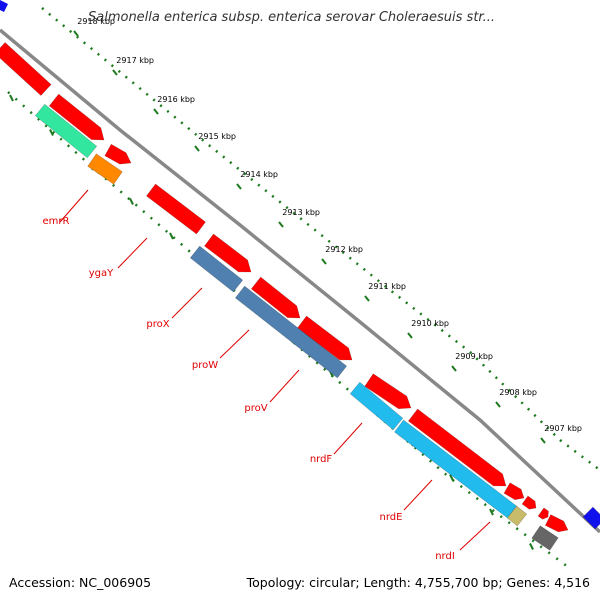 The width and height of the screenshot is (600, 600). I want to click on accession-text: Accession: NC_006905, so click(80, 582).